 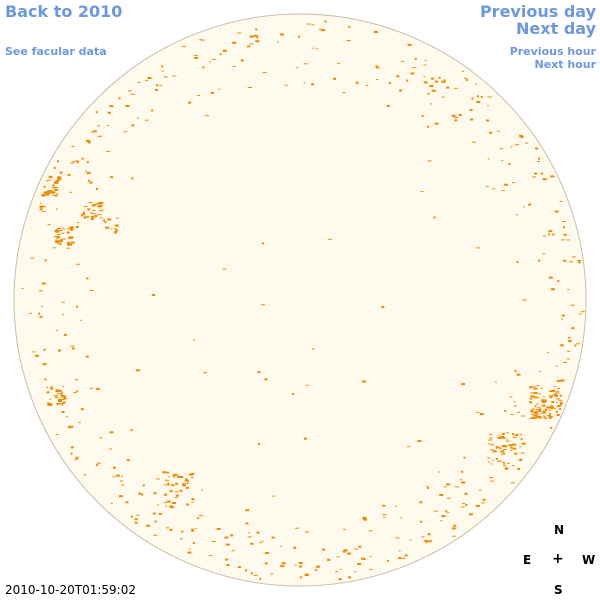 I want to click on next-day-link: Next day, so click(x=556, y=28).